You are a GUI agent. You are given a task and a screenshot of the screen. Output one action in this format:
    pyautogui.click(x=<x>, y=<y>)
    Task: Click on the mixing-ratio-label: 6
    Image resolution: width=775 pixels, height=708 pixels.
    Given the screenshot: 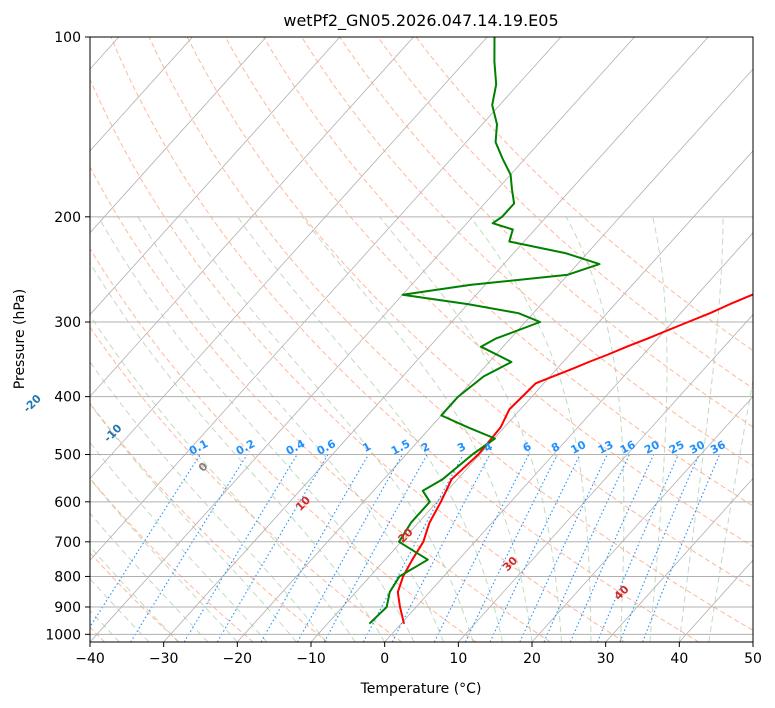 What is the action you would take?
    pyautogui.click(x=527, y=447)
    